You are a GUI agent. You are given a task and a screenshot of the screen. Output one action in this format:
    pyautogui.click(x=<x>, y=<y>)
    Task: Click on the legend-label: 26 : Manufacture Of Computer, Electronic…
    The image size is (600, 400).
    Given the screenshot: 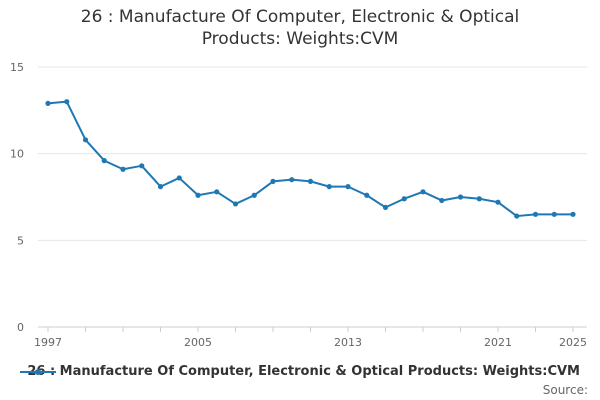 What is the action you would take?
    pyautogui.click(x=303, y=371)
    